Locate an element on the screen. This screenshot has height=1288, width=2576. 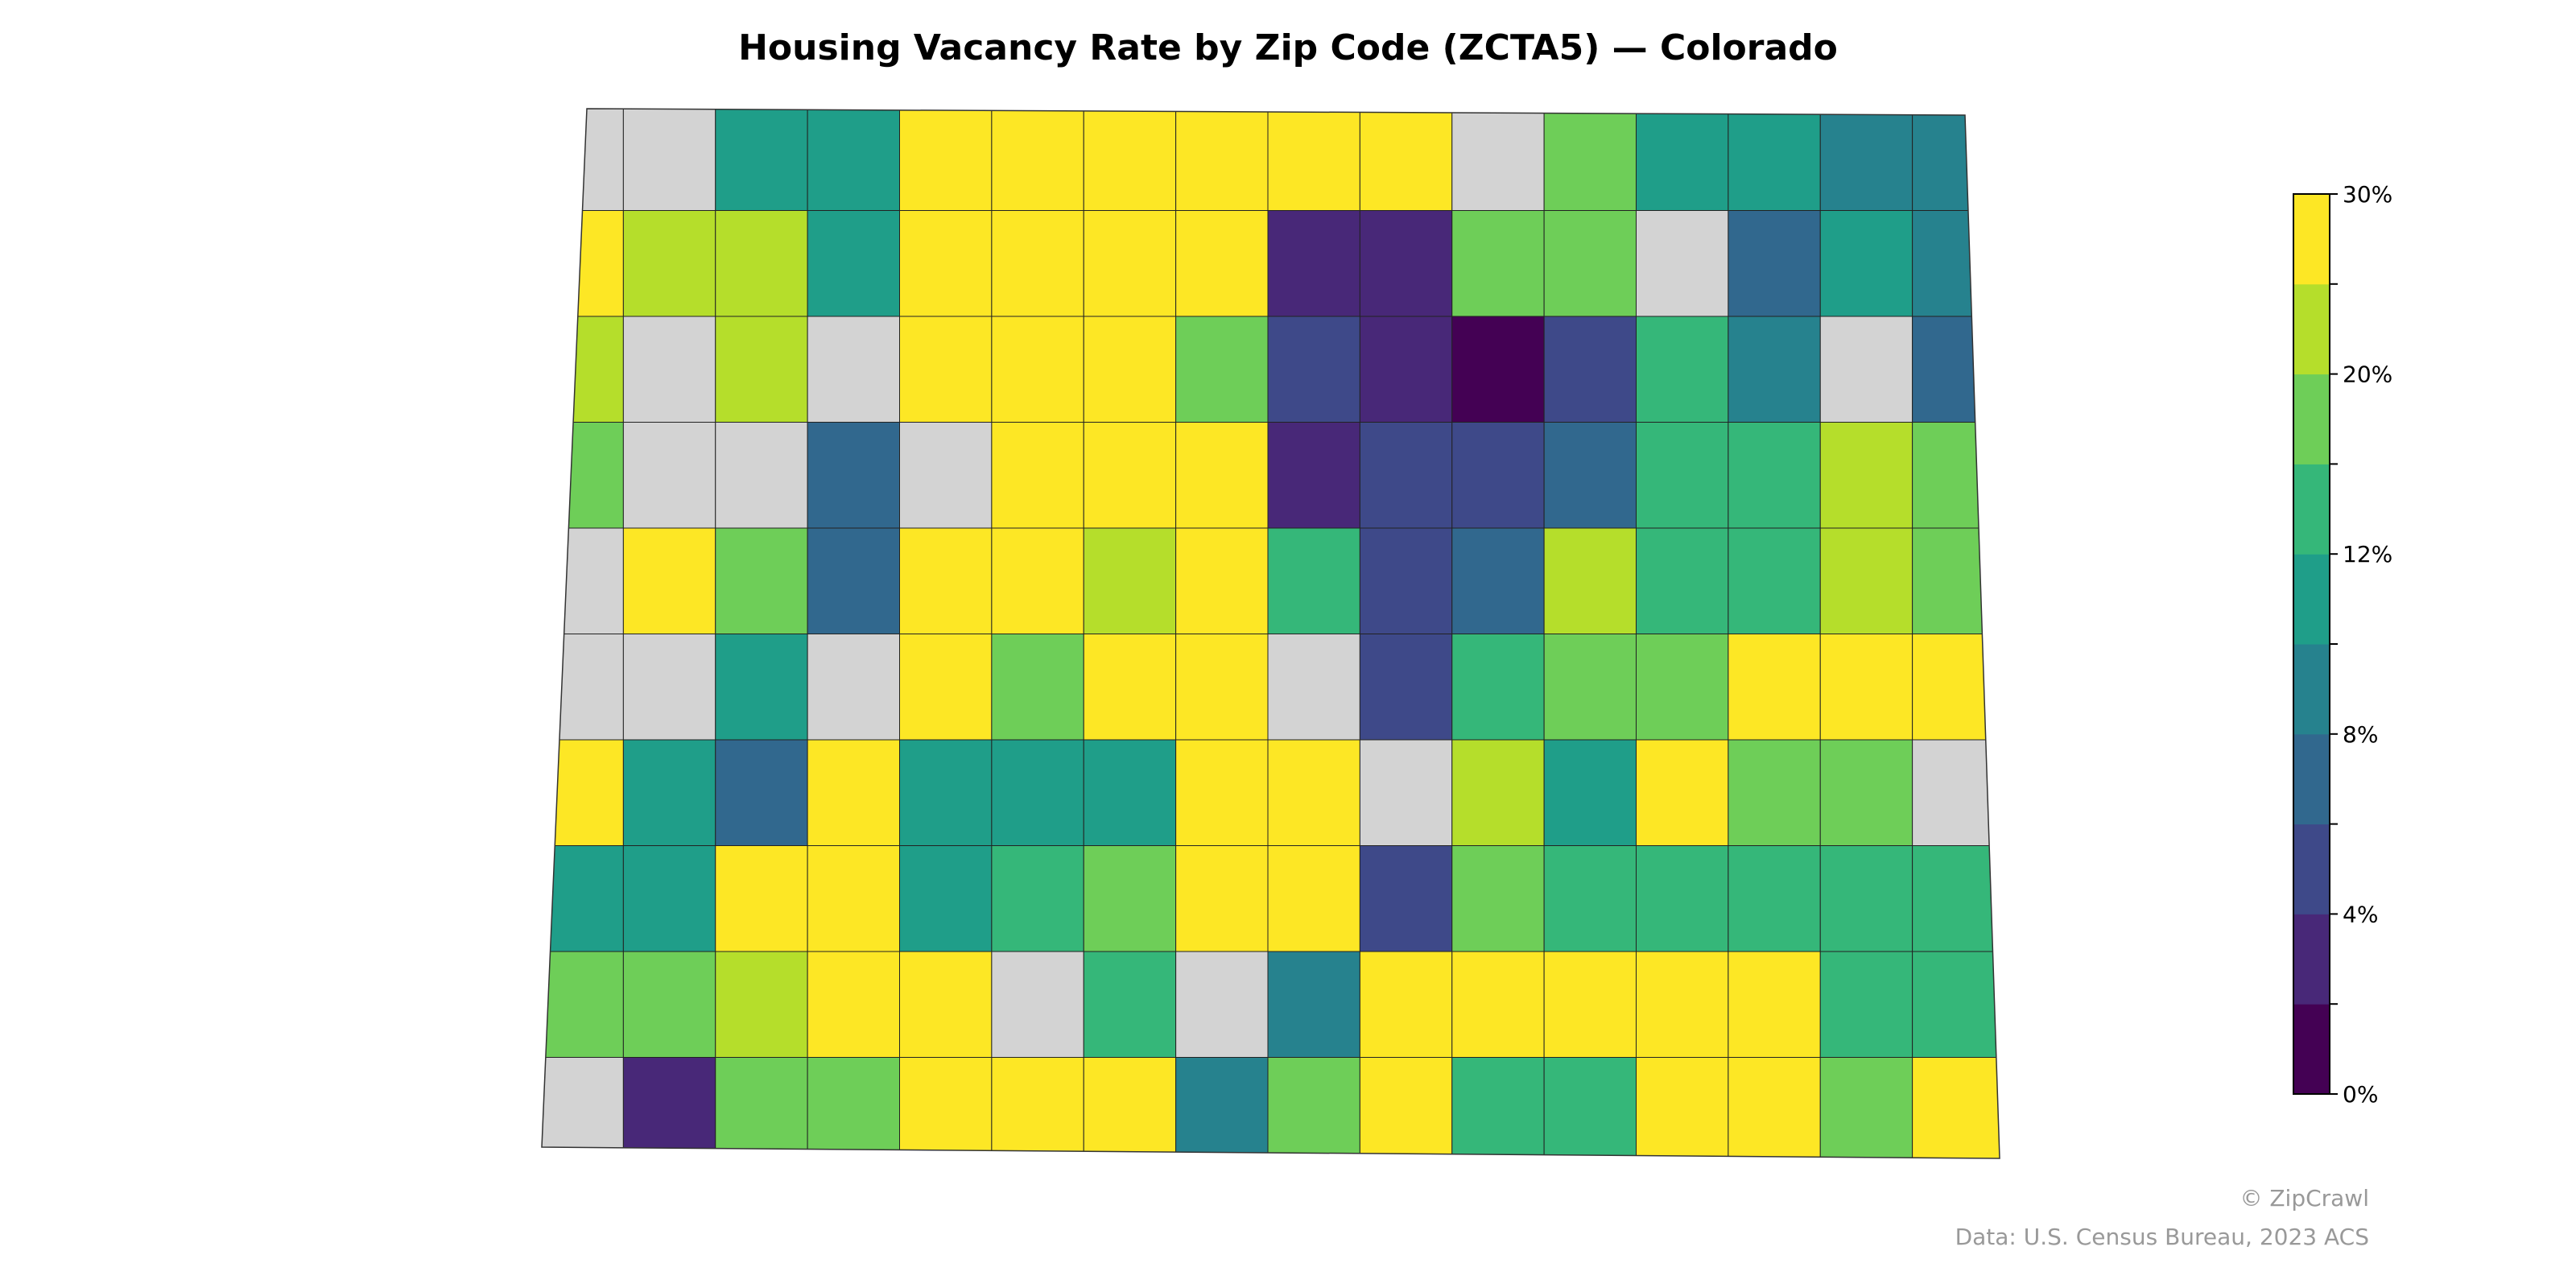
colorbar-tick-label: 12% is located at coordinates (2367, 554).